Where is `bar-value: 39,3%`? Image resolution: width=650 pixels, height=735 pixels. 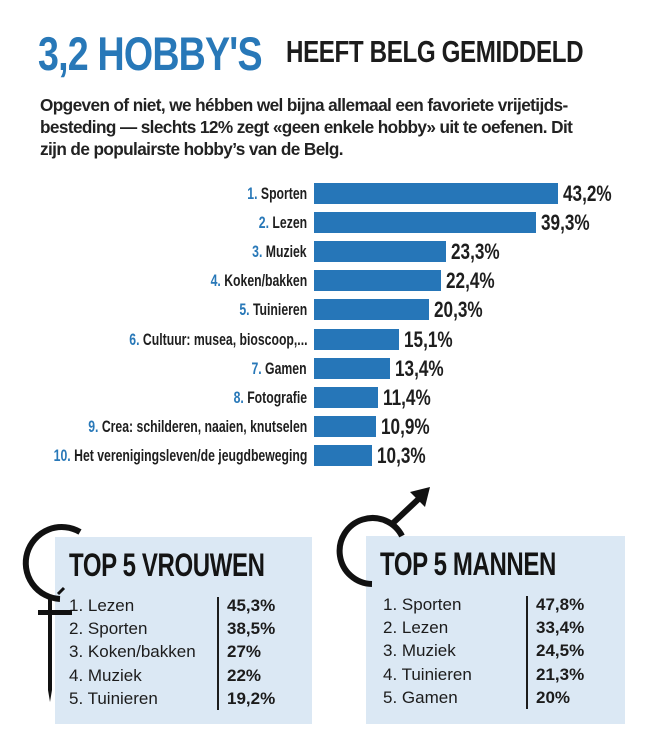 bar-value: 39,3% is located at coordinates (565, 223).